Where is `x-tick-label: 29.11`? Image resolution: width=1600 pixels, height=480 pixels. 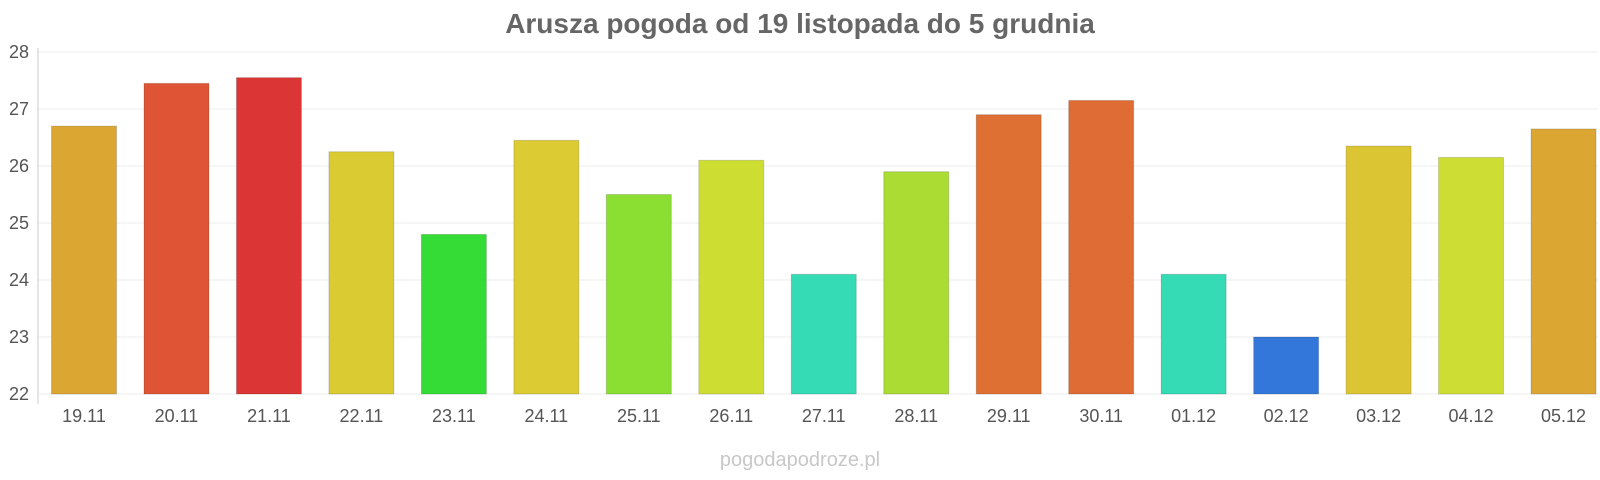
x-tick-label: 29.11 is located at coordinates (1009, 416).